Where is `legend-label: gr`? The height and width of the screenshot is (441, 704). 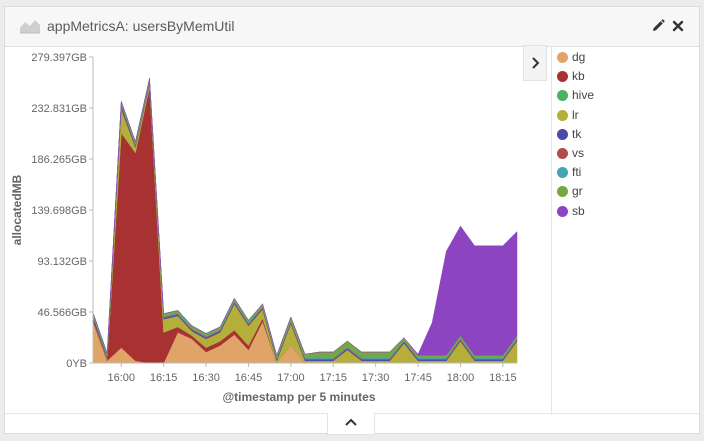
legend-label: gr is located at coordinates (577, 191).